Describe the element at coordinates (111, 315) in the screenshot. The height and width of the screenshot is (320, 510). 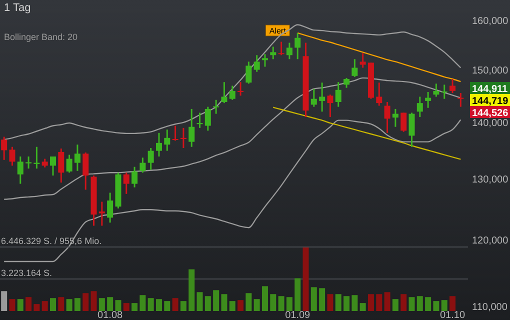
I see `x-tick-label: 01.08` at that location.